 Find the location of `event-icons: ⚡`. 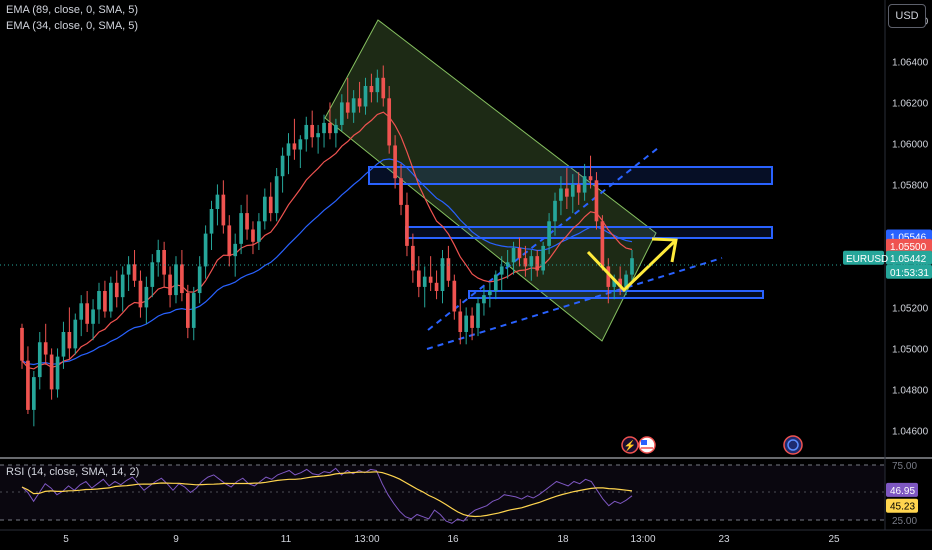

event-icons: ⚡ is located at coordinates (712, 445).